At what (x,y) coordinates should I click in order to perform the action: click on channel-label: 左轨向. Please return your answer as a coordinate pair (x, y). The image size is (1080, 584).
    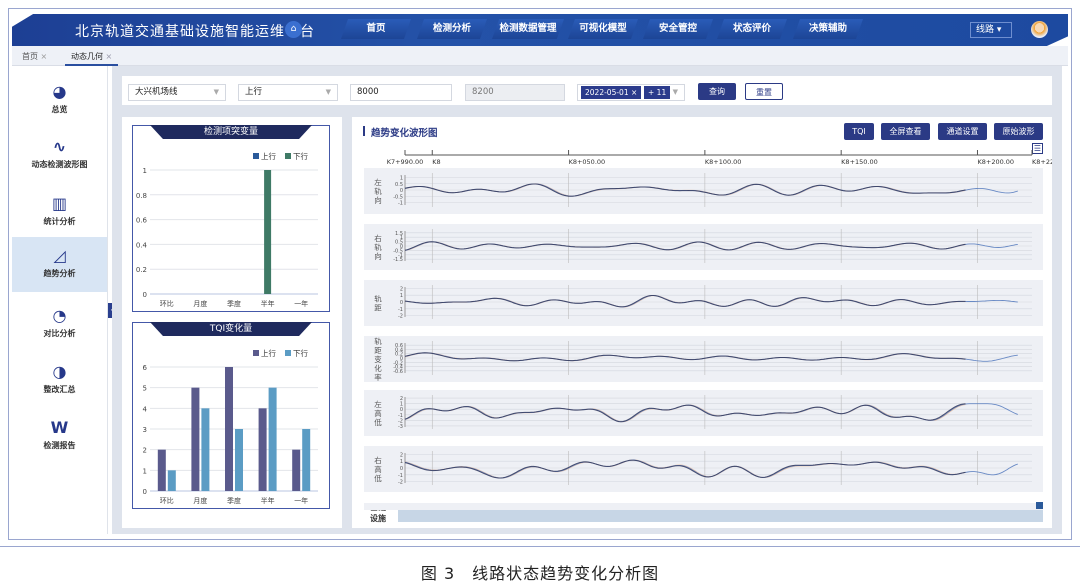
    Looking at the image, I should click on (378, 191).